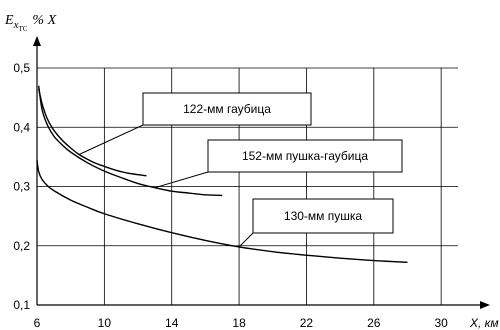  Describe the element at coordinates (21, 305) in the screenshot. I see `y-tick-label: 0,1` at that location.